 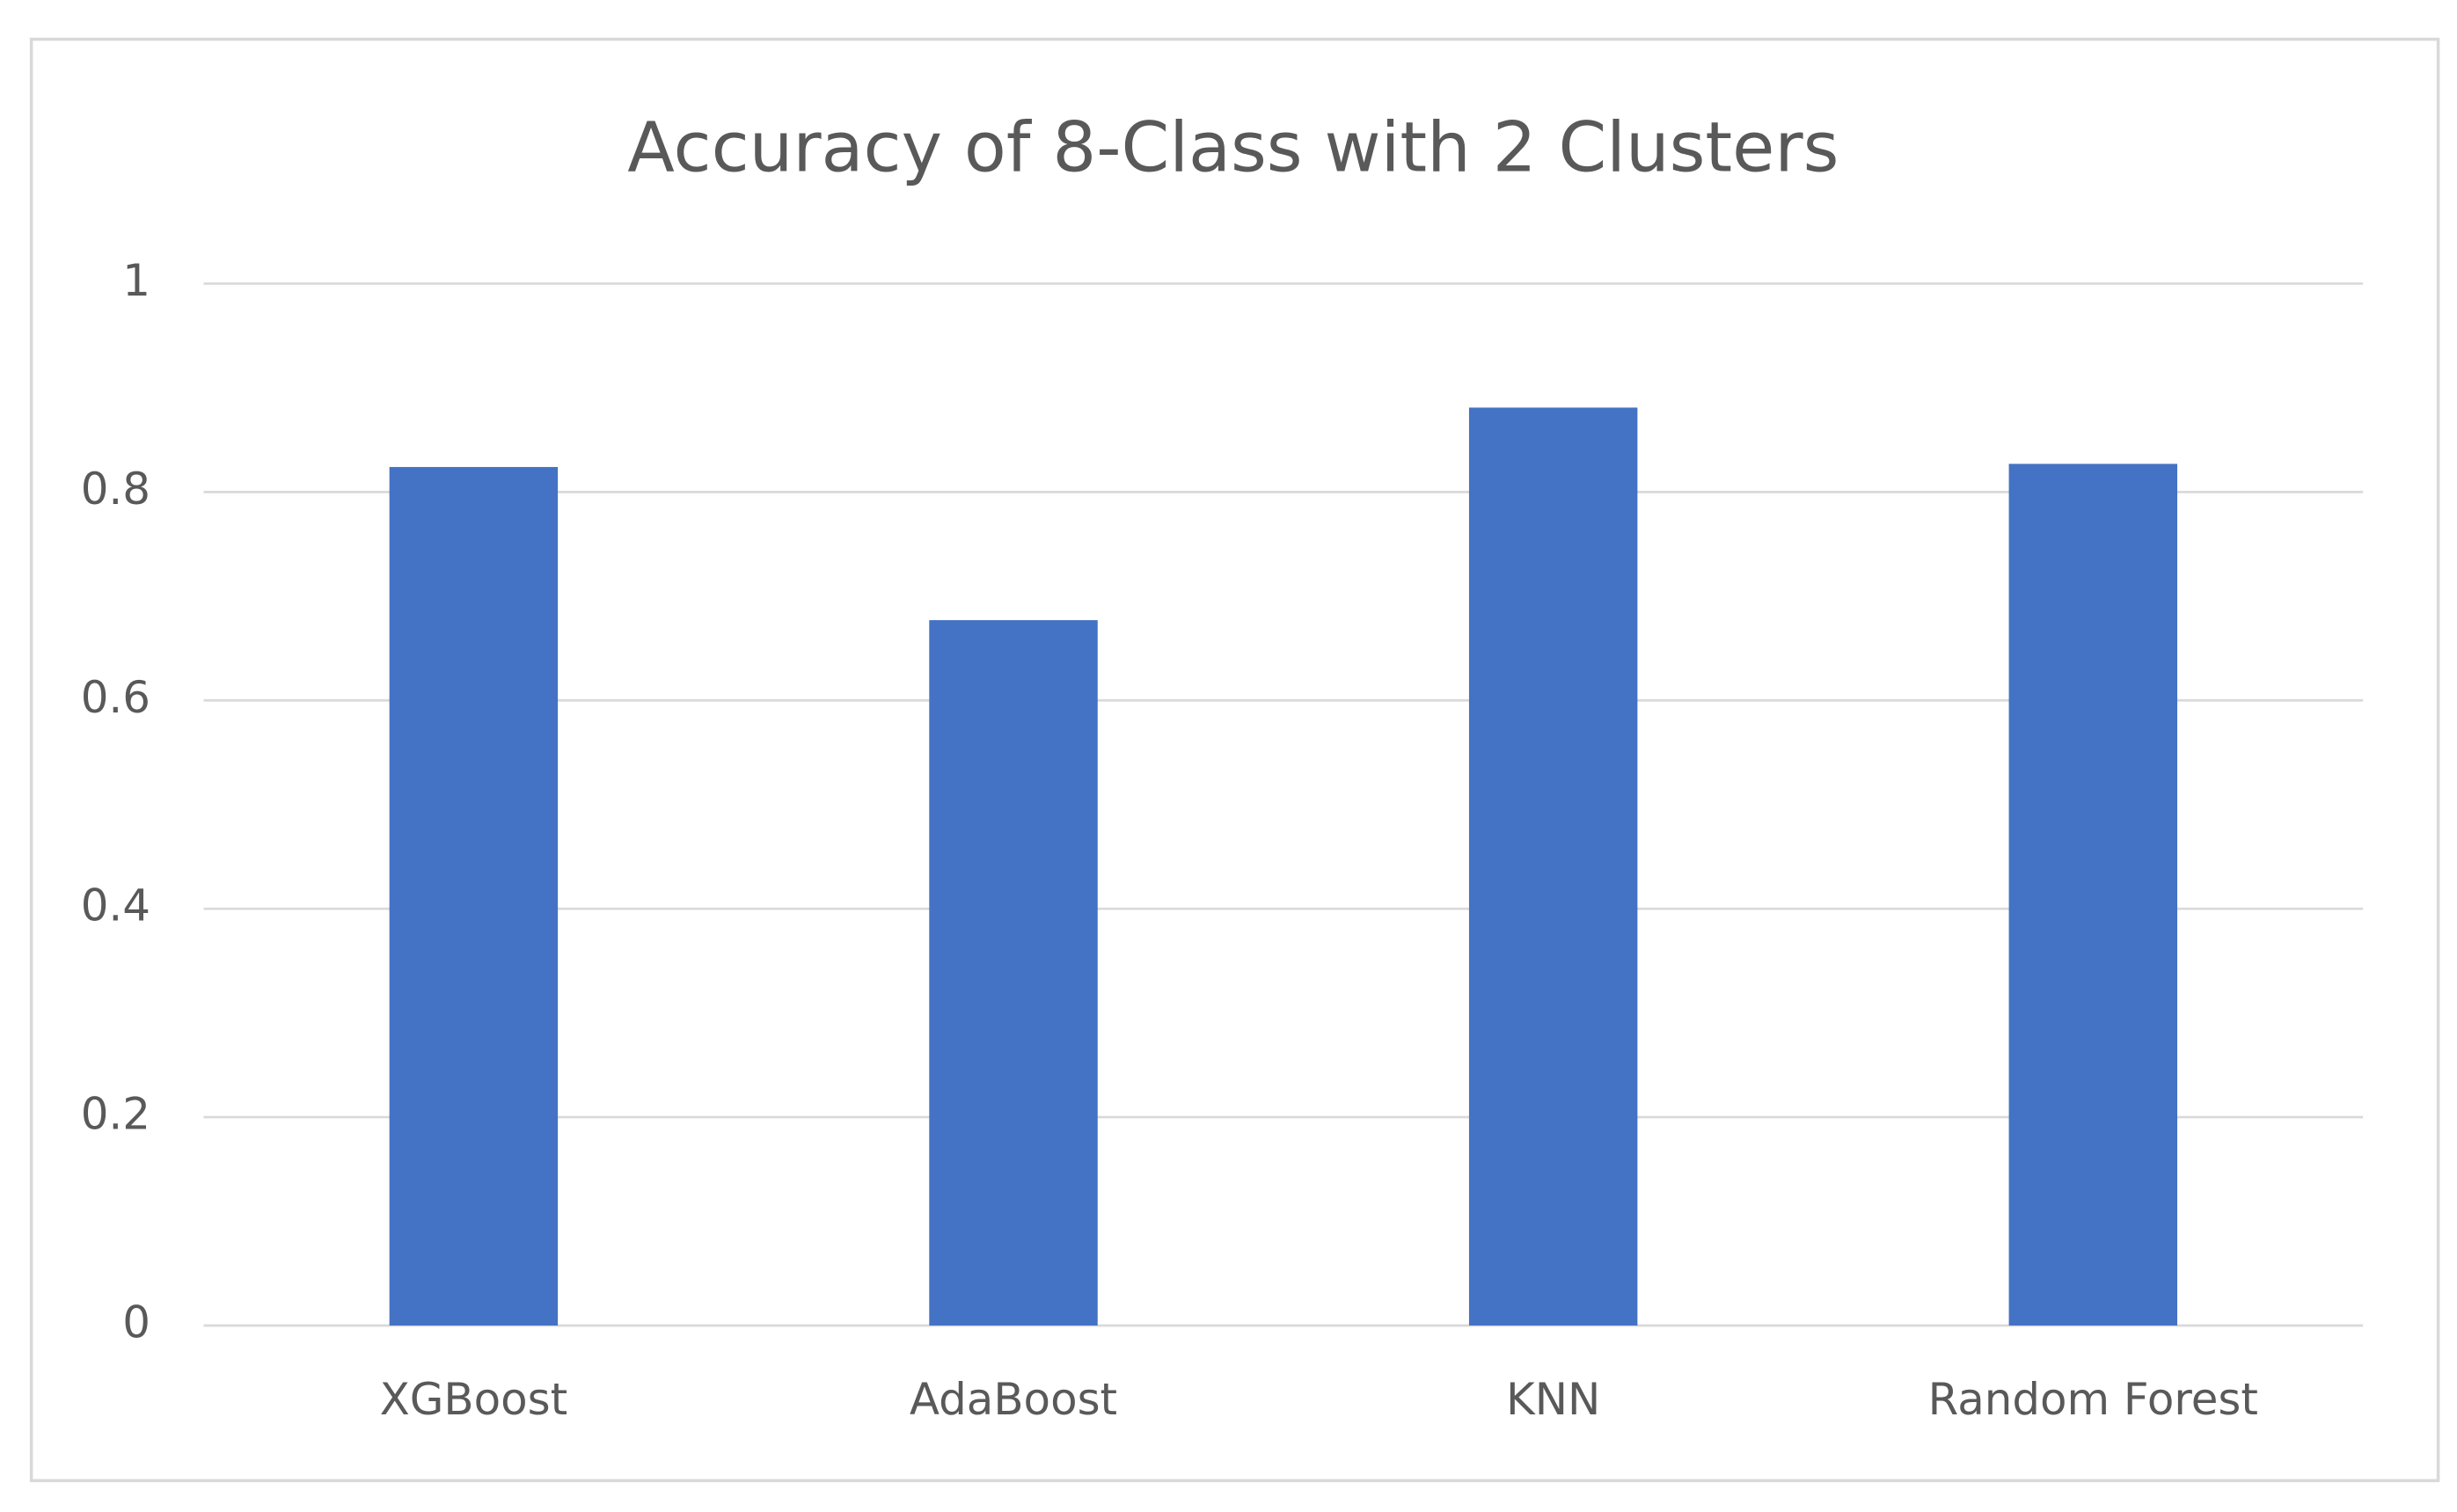 What do you see at coordinates (136, 280) in the screenshot?
I see `y-tick-label: 1` at bounding box center [136, 280].